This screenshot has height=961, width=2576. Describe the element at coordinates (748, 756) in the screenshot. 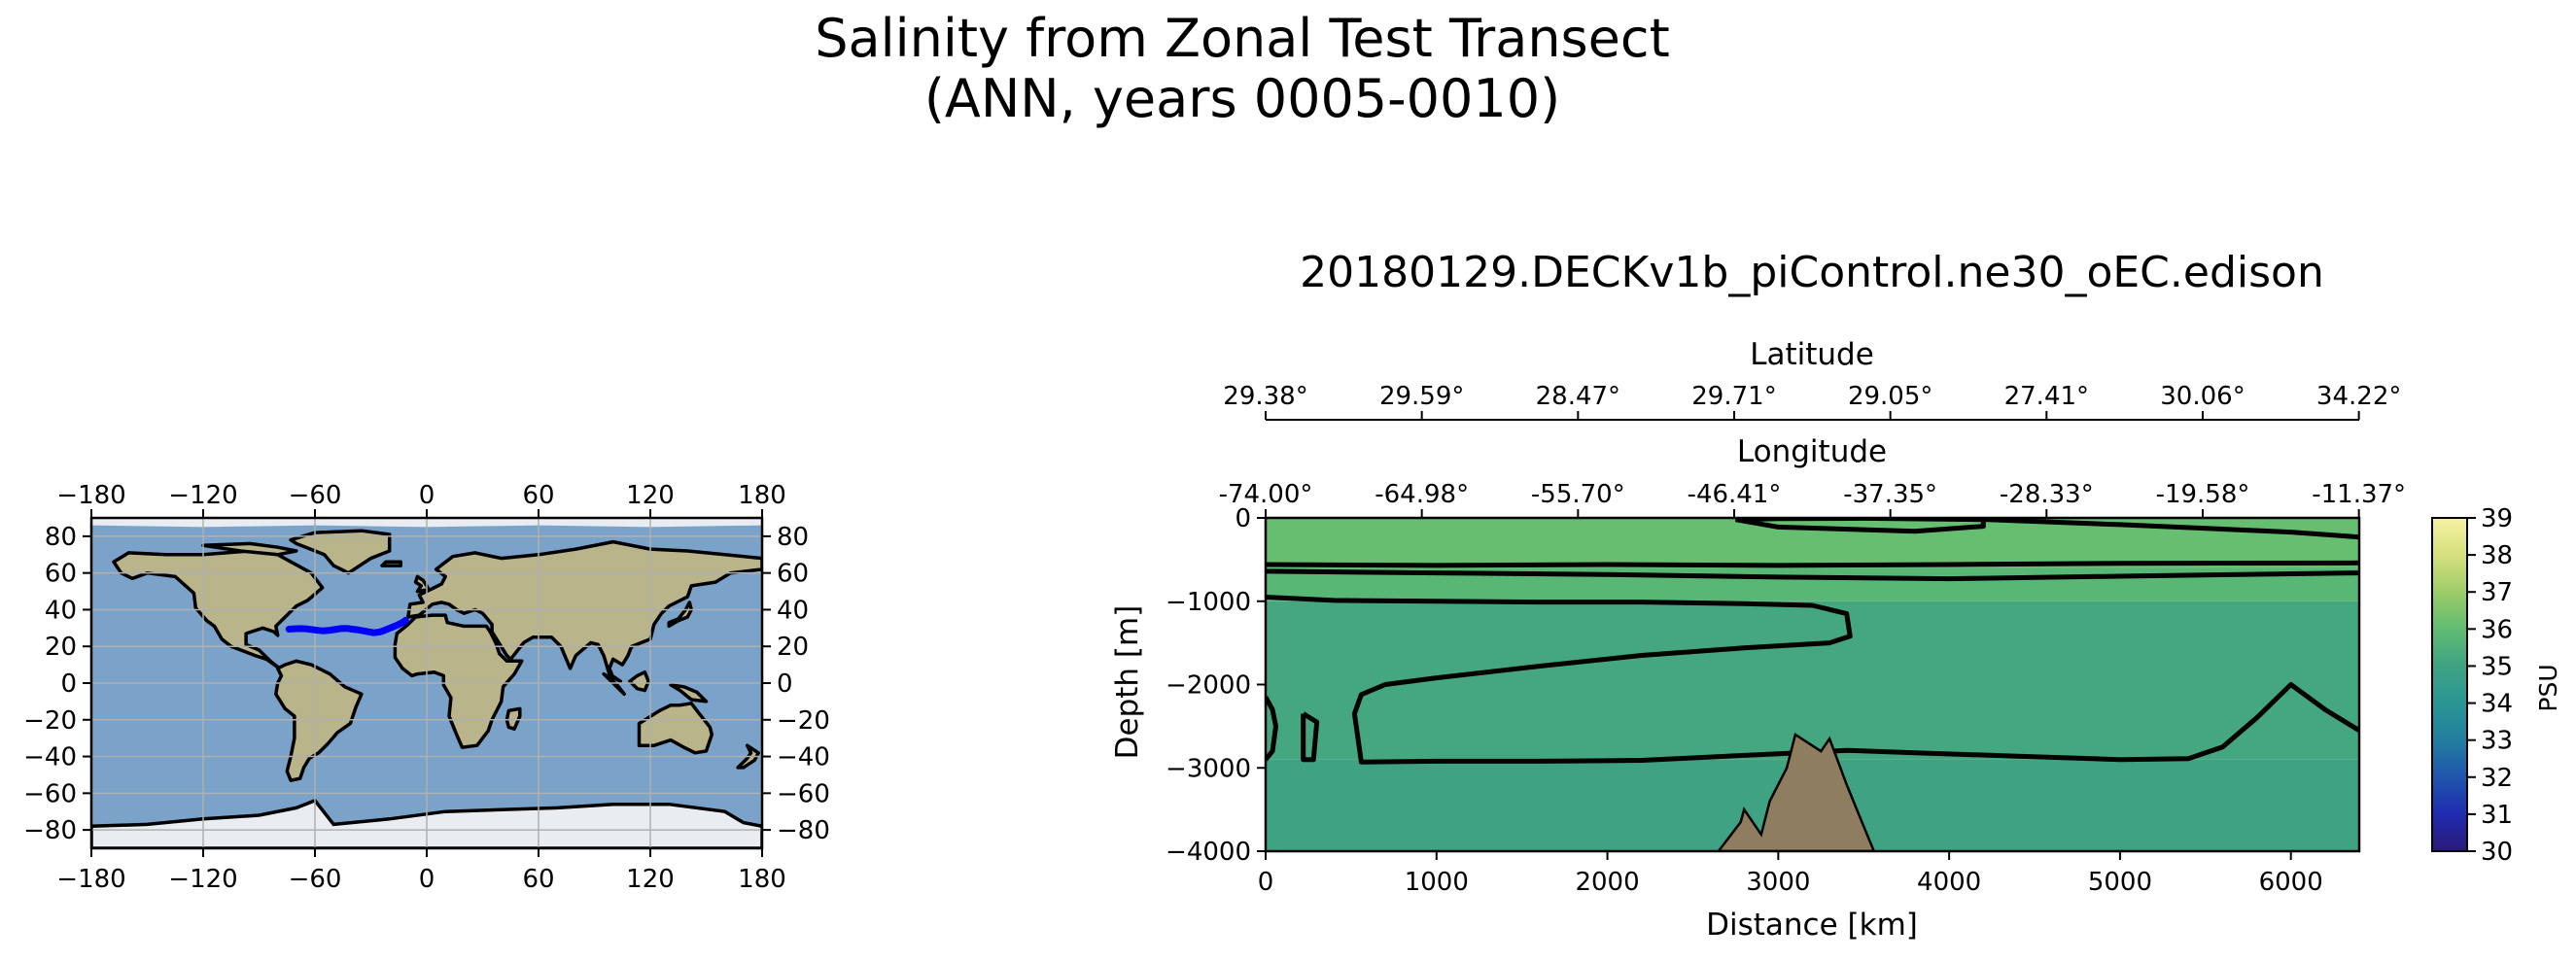

I see `land-new-zealand` at that location.